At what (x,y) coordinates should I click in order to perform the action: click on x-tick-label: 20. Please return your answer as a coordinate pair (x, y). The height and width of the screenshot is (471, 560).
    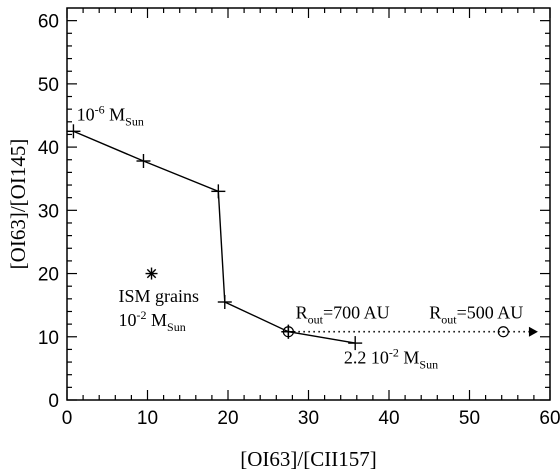
    Looking at the image, I should click on (227, 418).